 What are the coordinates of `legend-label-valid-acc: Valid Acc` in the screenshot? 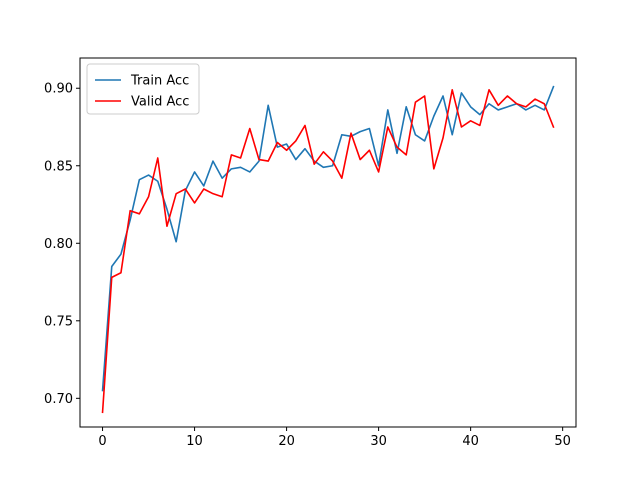 It's located at (160, 102).